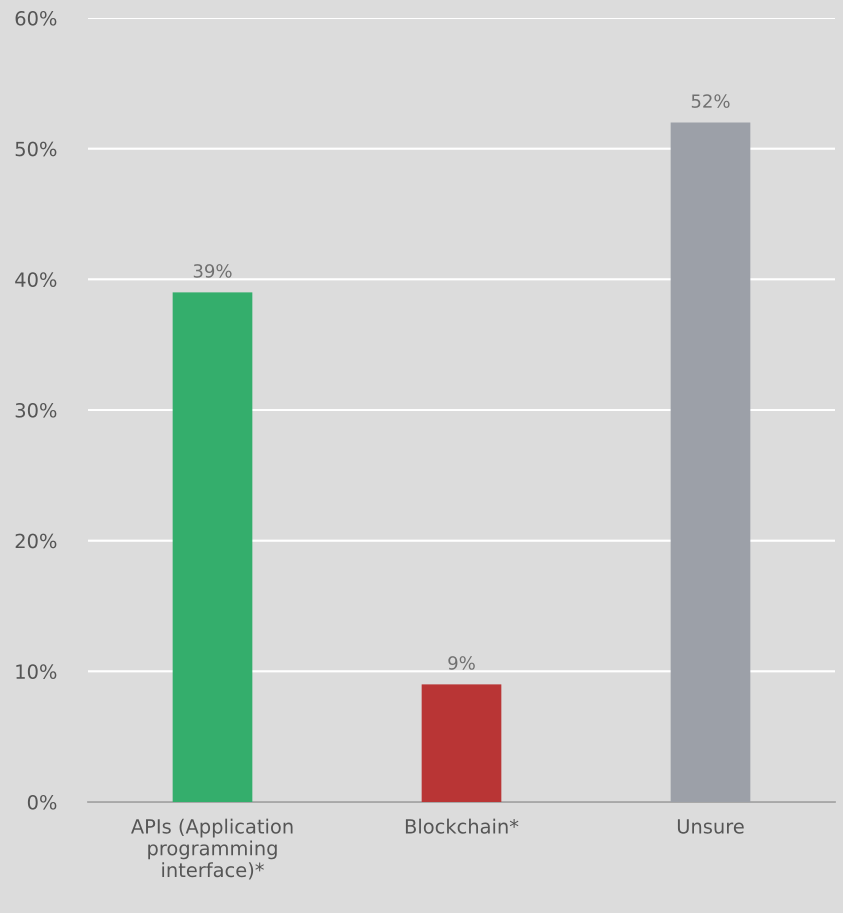 Image resolution: width=843 pixels, height=913 pixels. Describe the element at coordinates (42, 802) in the screenshot. I see `y-tick-label: 0%` at that location.